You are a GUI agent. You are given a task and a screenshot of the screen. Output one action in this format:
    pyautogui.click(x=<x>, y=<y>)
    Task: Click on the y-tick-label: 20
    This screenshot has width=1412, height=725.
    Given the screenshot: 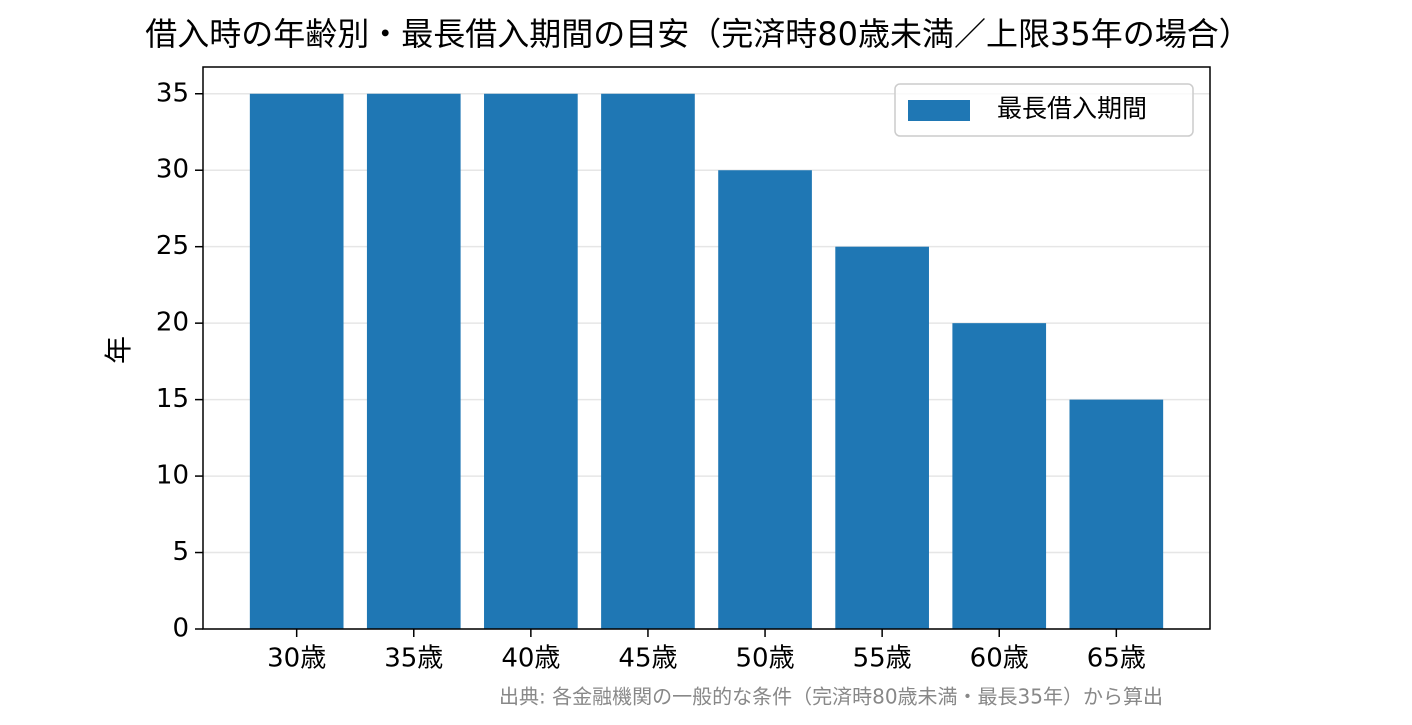 What is the action you would take?
    pyautogui.click(x=172, y=323)
    